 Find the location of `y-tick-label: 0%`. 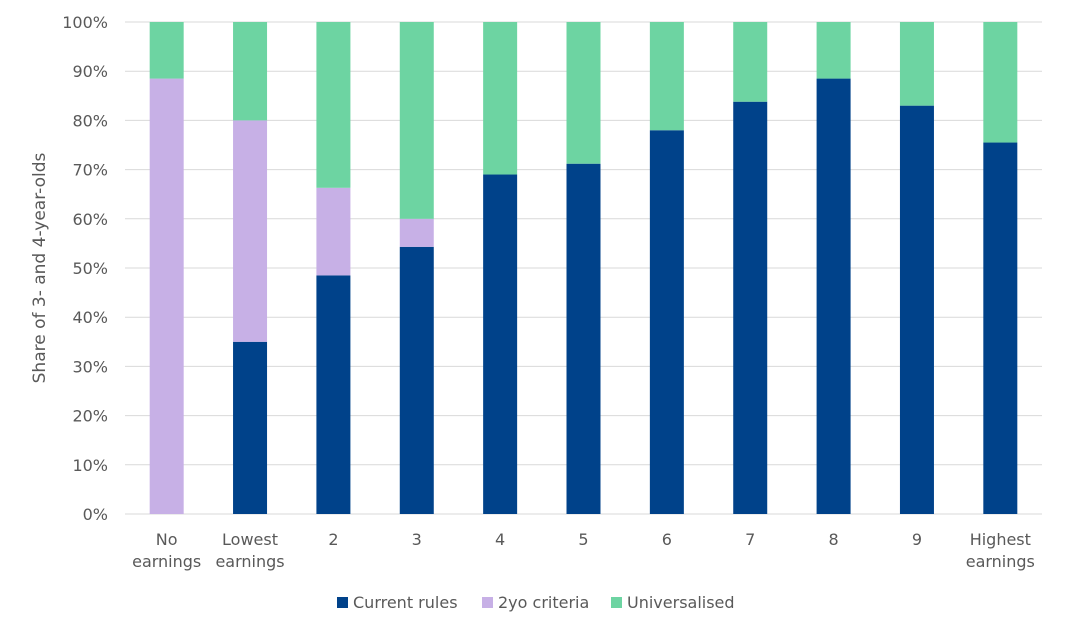

y-tick-label: 0% is located at coordinates (95, 514).